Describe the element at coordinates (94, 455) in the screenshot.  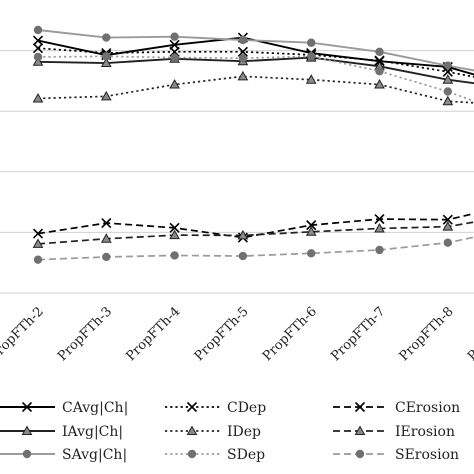
I see `legend-label: SAvg|Ch|` at that location.